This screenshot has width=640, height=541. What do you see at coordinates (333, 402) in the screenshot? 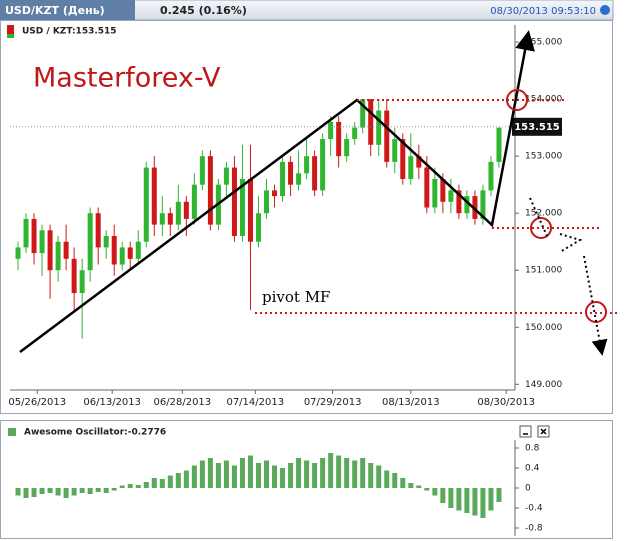
I see `x-tick-label: 07/29/2013` at bounding box center [333, 402].